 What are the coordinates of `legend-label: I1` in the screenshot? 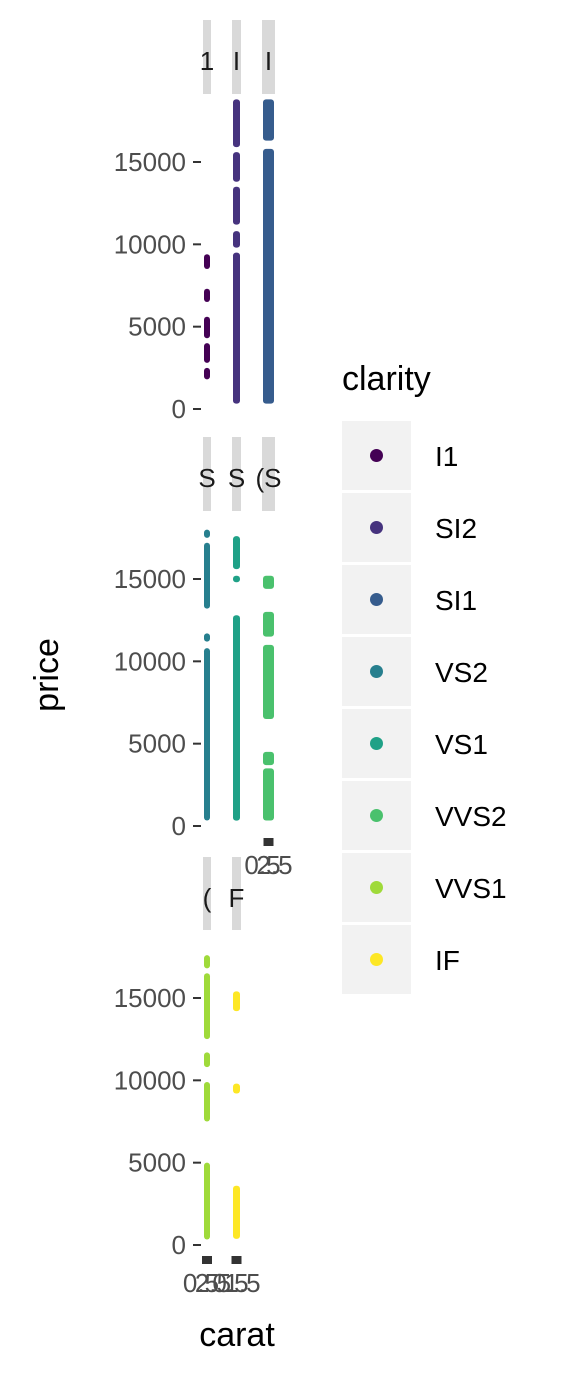 It's located at (446, 456).